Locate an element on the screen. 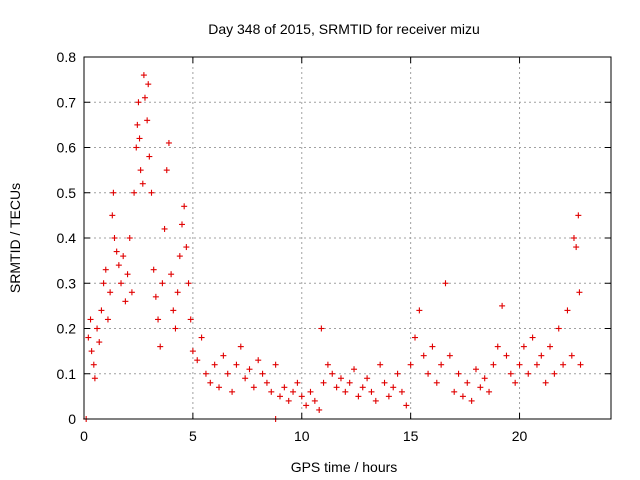  x-axis-label: GPS time / hours is located at coordinates (344, 467).